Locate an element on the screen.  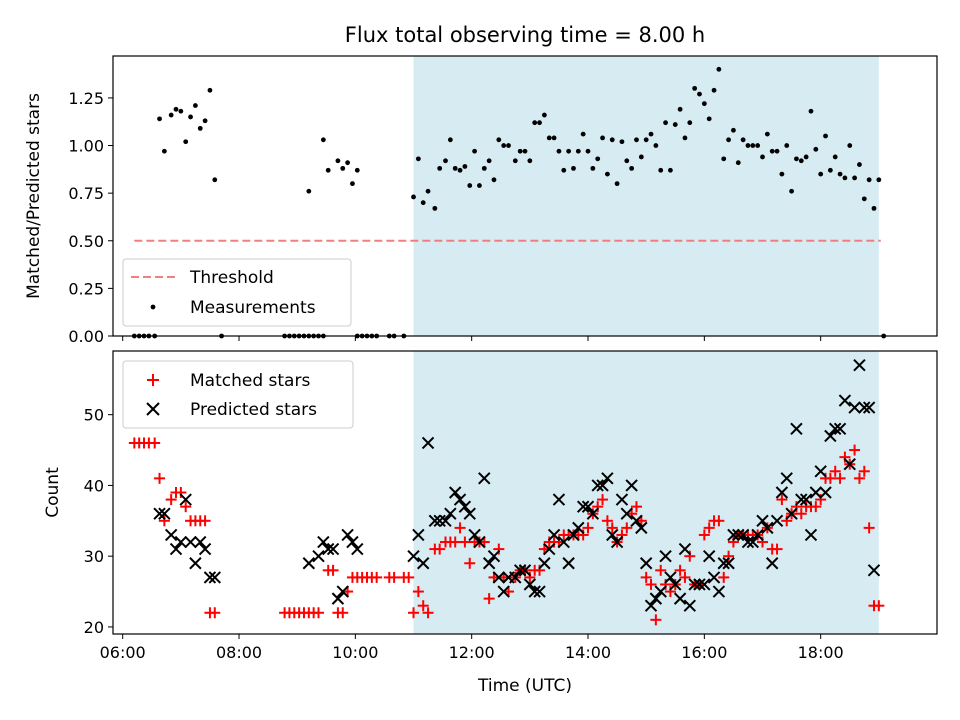
y-tick-label: 1.25 is located at coordinates (86, 98).